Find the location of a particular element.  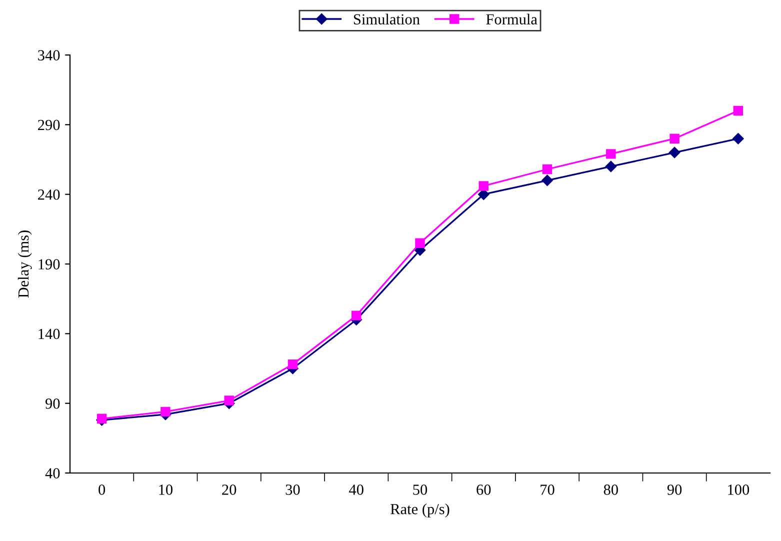

x-tick-label: 80 is located at coordinates (611, 489).